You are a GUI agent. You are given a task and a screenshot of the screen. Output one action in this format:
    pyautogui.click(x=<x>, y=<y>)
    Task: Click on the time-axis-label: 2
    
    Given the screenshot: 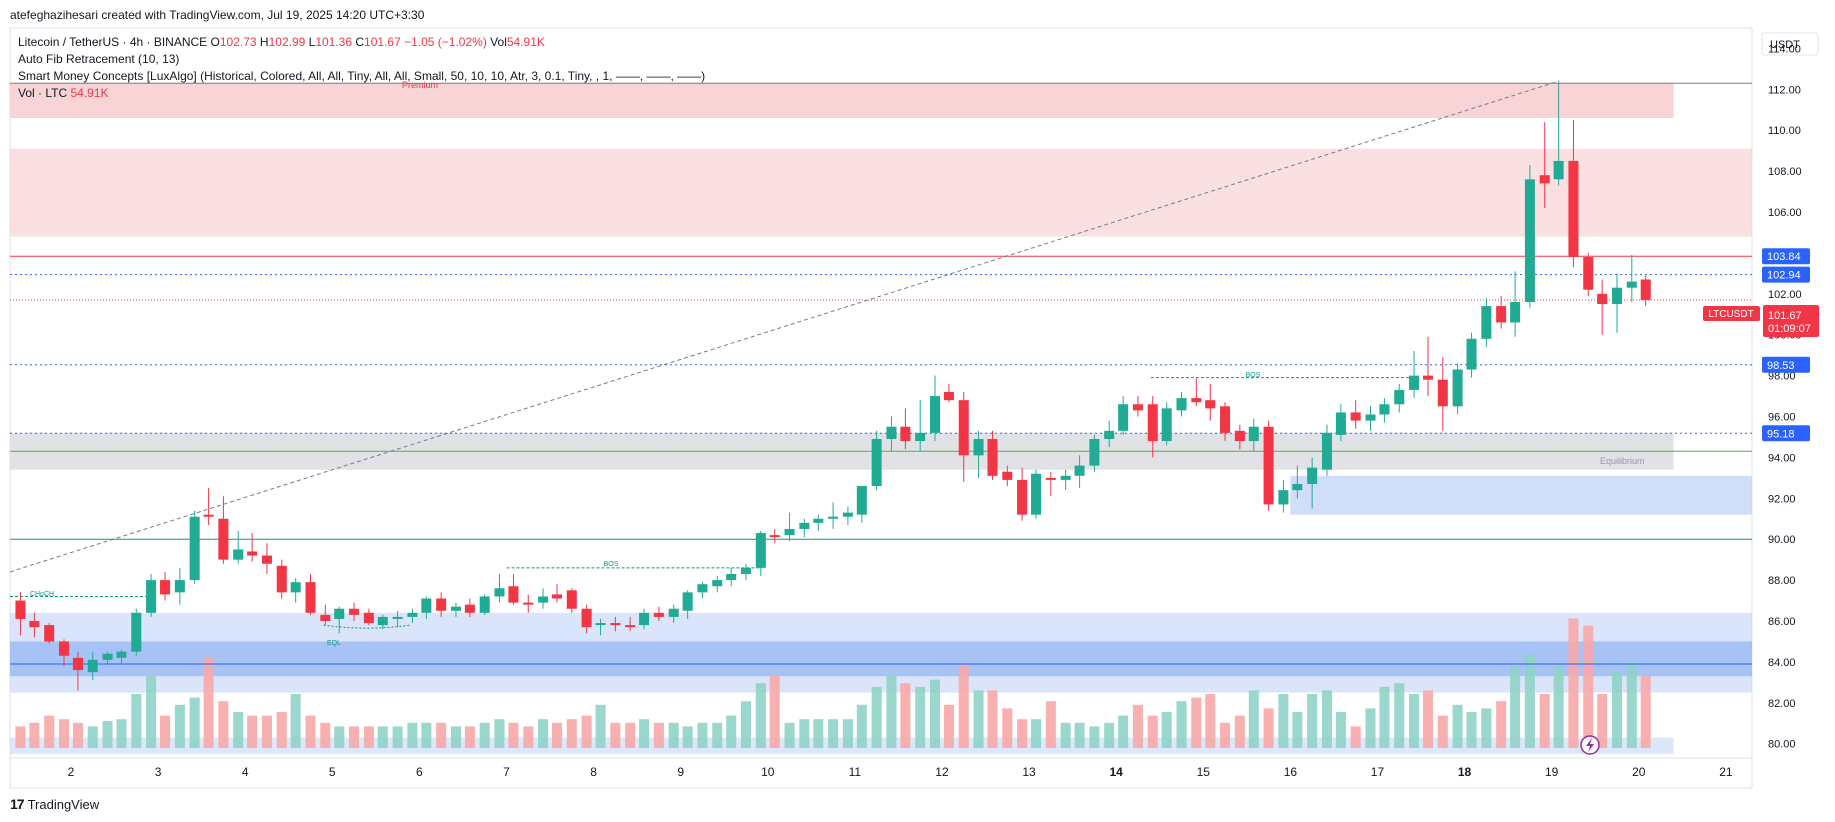 What is the action you would take?
    pyautogui.click(x=71, y=772)
    